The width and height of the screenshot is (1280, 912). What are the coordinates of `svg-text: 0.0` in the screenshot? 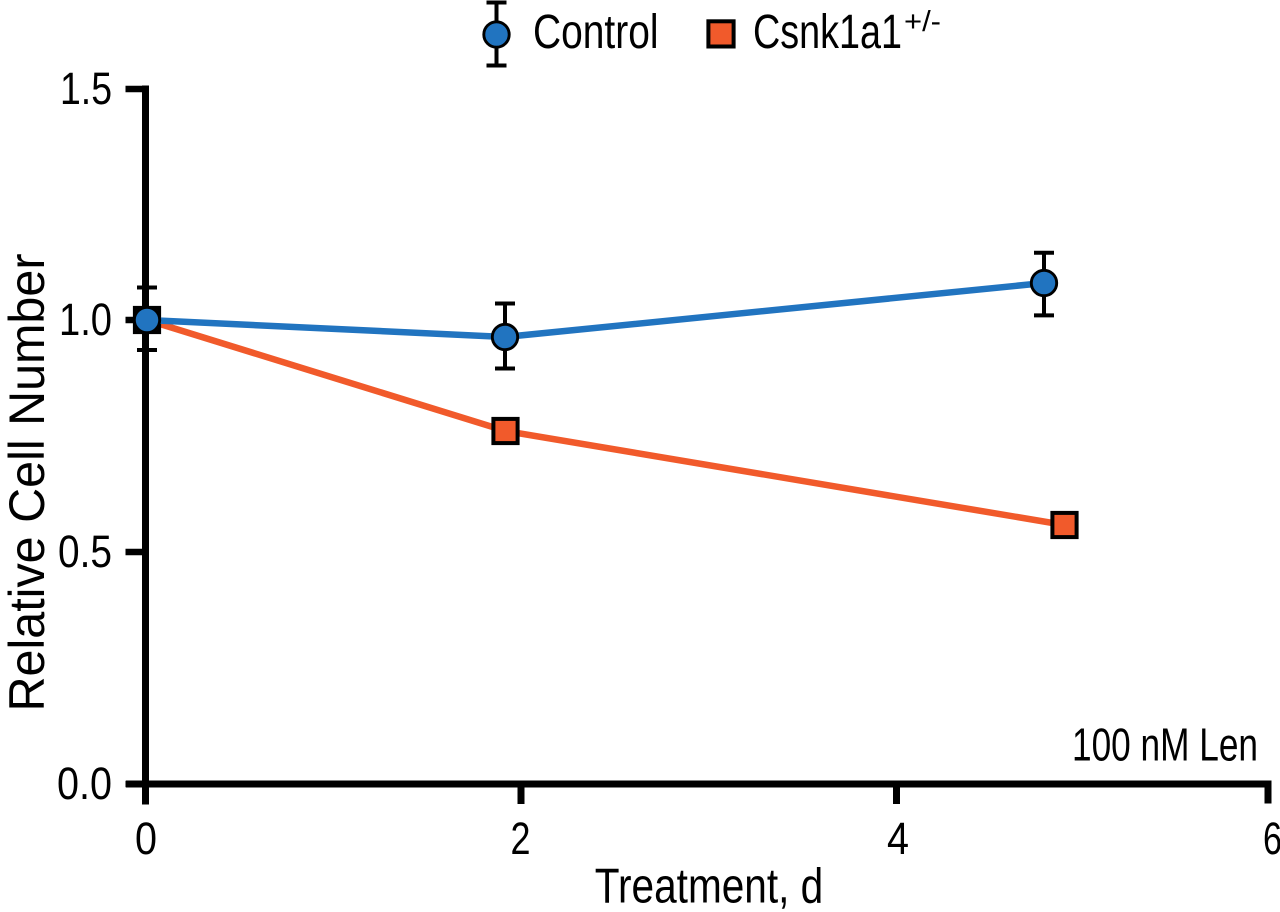 It's located at (84, 783).